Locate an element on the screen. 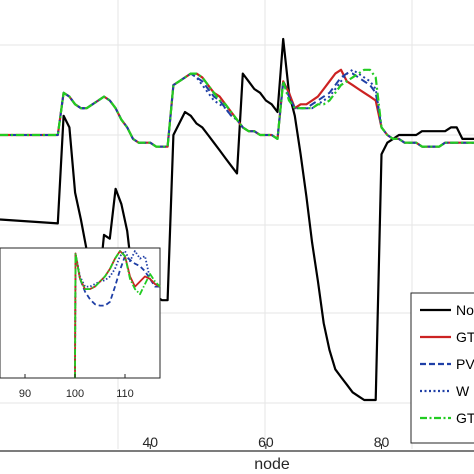  inset-chart: 90 100 110 is located at coordinates (80, 323).